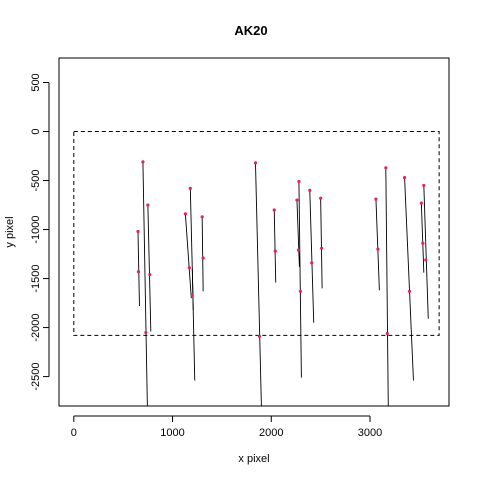 The image size is (480, 480). What do you see at coordinates (36, 229) in the screenshot?
I see `y-tick-label-4: -1000` at bounding box center [36, 229].